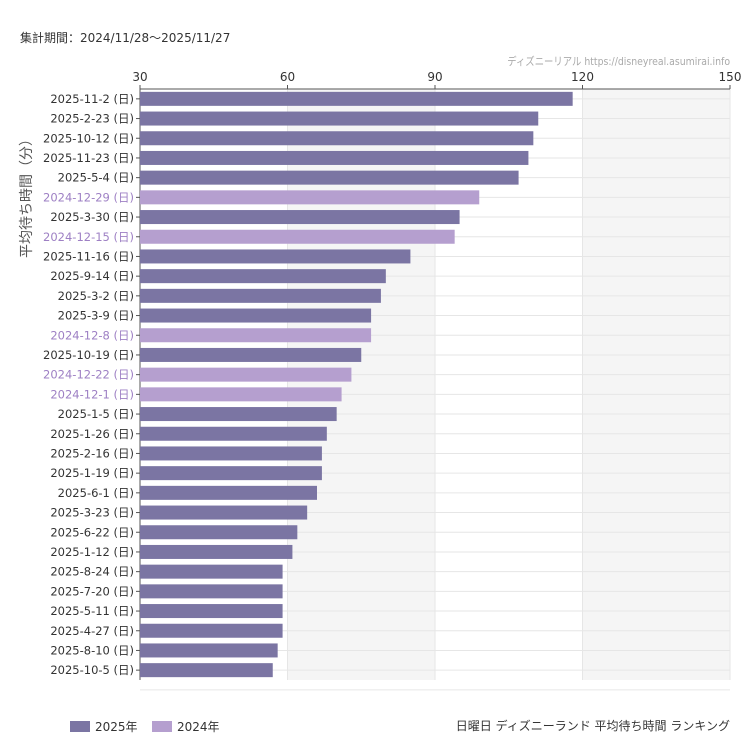 Image resolution: width=750 pixels, height=750 pixels. I want to click on legend-label: 2024年, so click(198, 727).